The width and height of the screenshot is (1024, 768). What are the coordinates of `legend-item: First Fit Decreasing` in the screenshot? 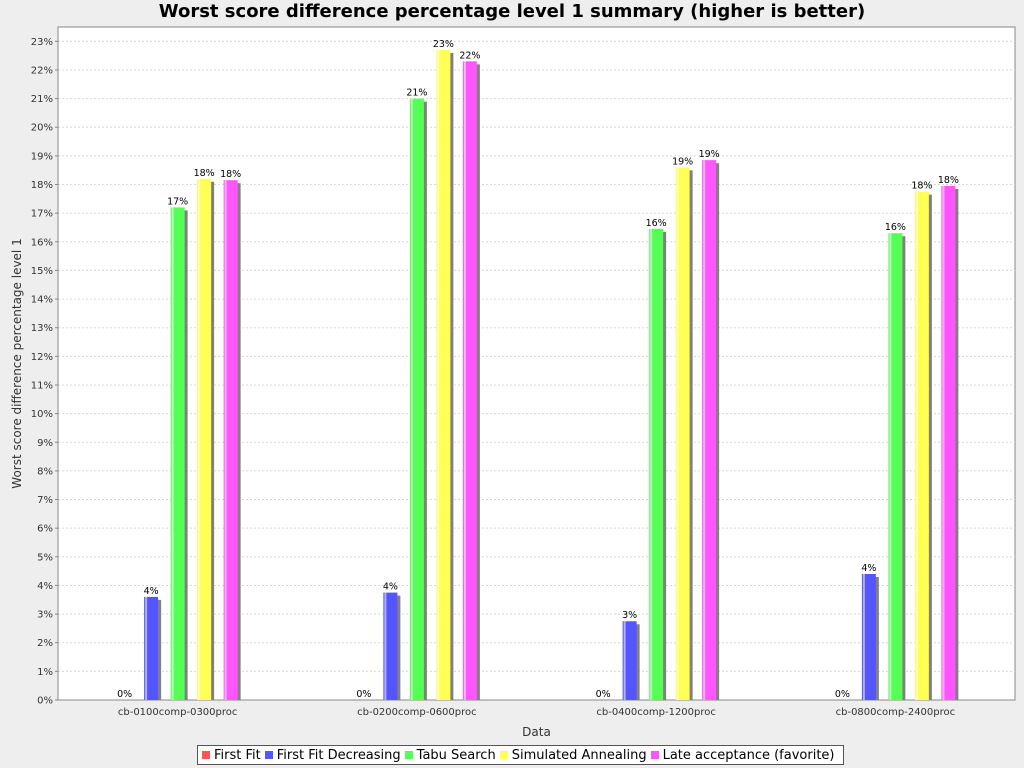 It's located at (332, 755).